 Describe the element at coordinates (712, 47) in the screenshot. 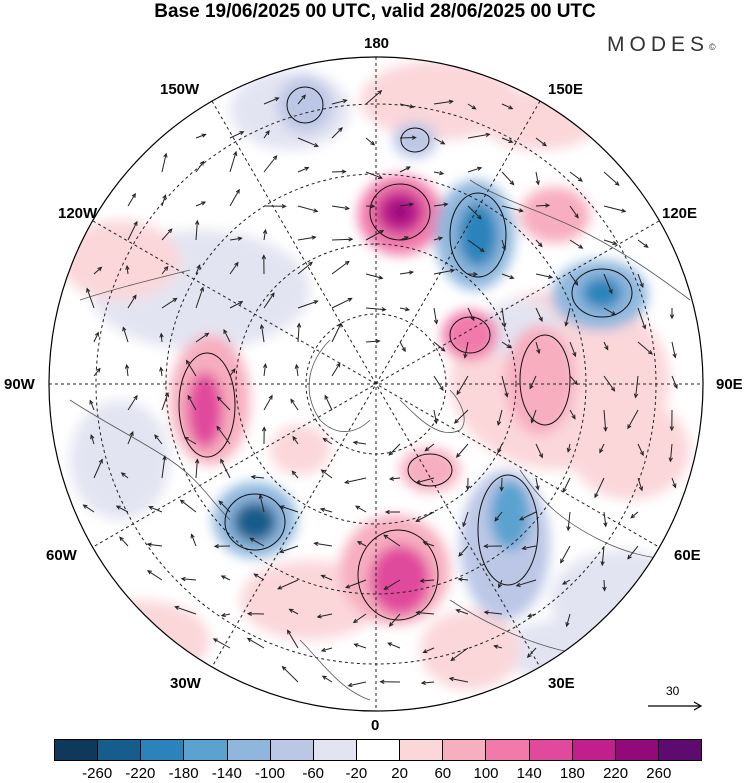

I see `brand-mark: ©` at that location.